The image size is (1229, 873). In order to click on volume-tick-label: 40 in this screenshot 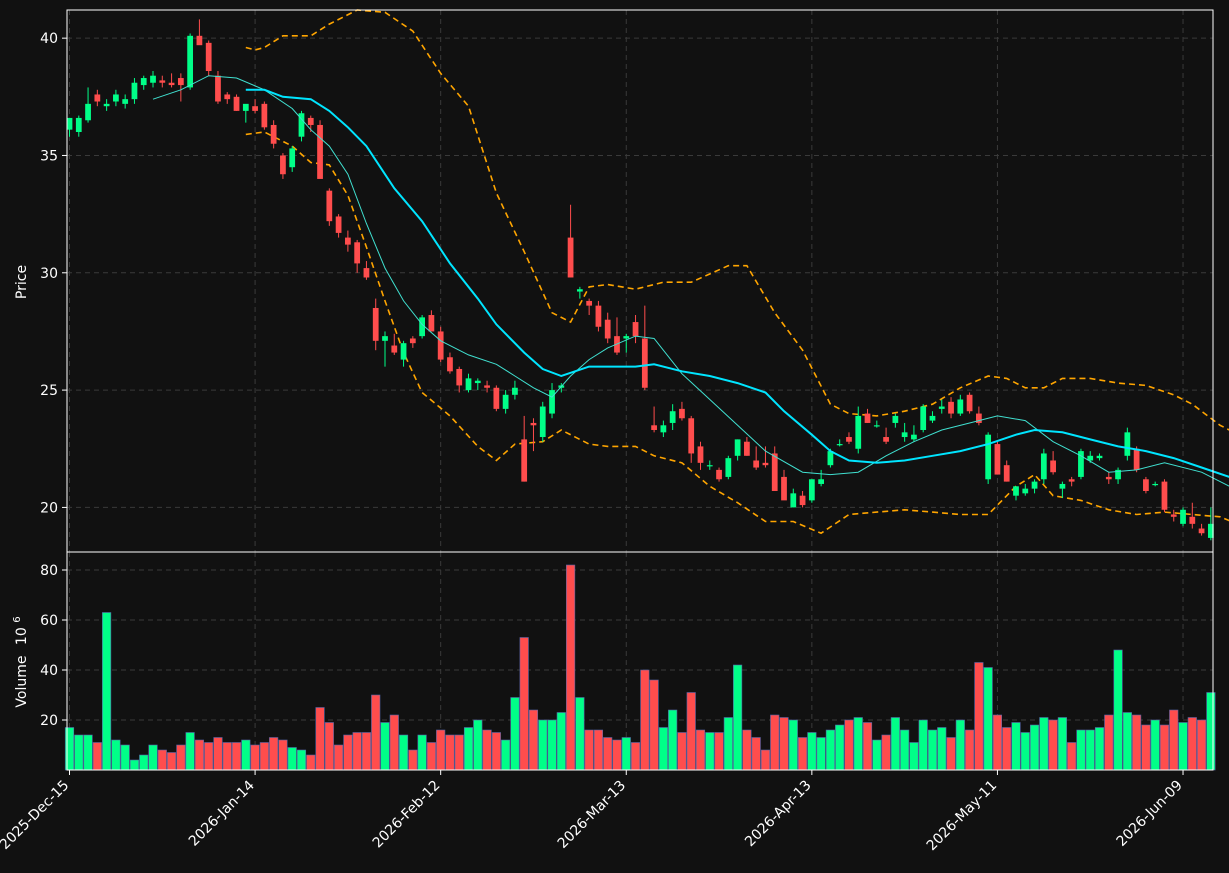, I will do `click(49, 671)`.